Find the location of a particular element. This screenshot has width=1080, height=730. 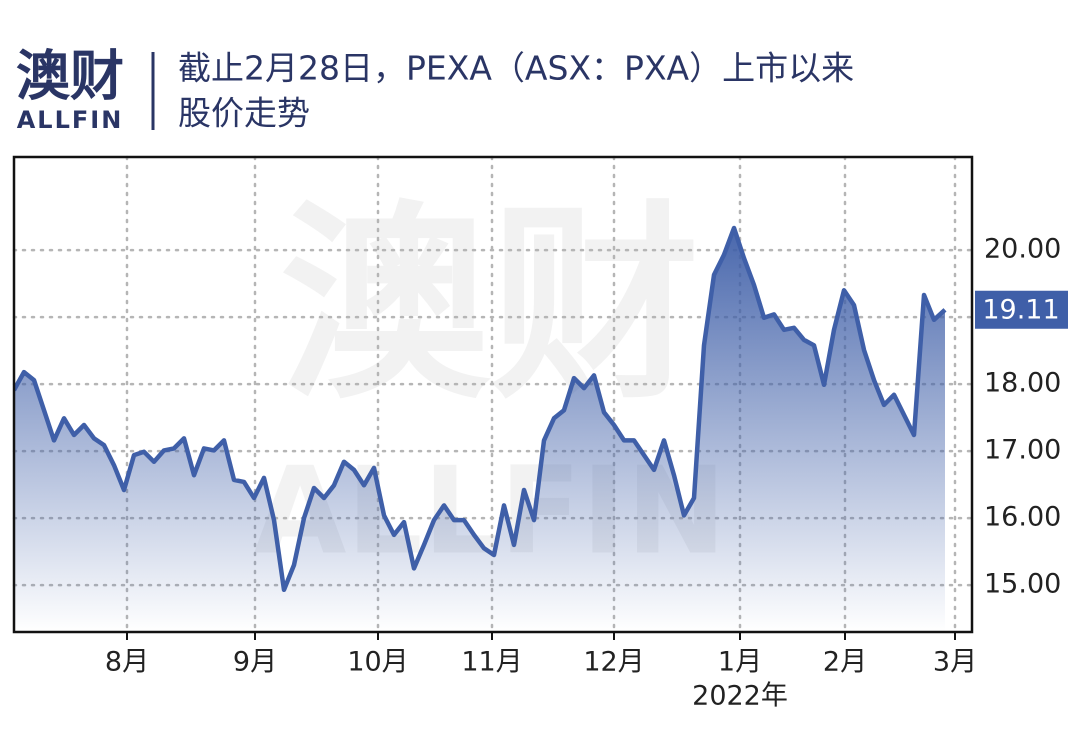

x-tick-label: 3月 is located at coordinates (955, 662).